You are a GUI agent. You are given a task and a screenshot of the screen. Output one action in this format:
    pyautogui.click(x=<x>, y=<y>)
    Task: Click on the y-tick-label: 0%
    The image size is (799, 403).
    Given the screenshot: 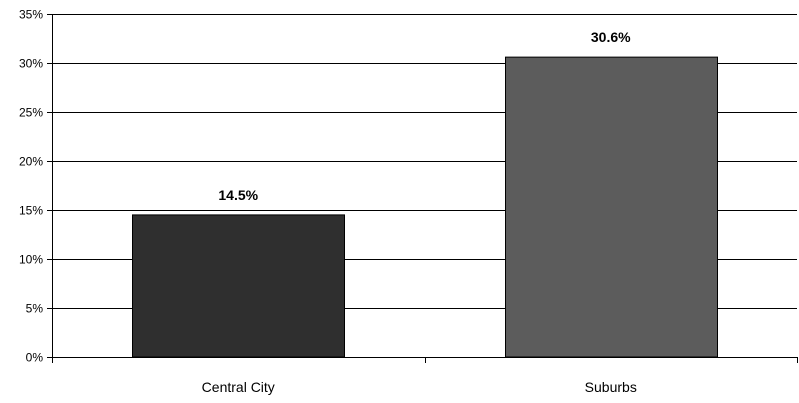 What is the action you would take?
    pyautogui.click(x=35, y=358)
    